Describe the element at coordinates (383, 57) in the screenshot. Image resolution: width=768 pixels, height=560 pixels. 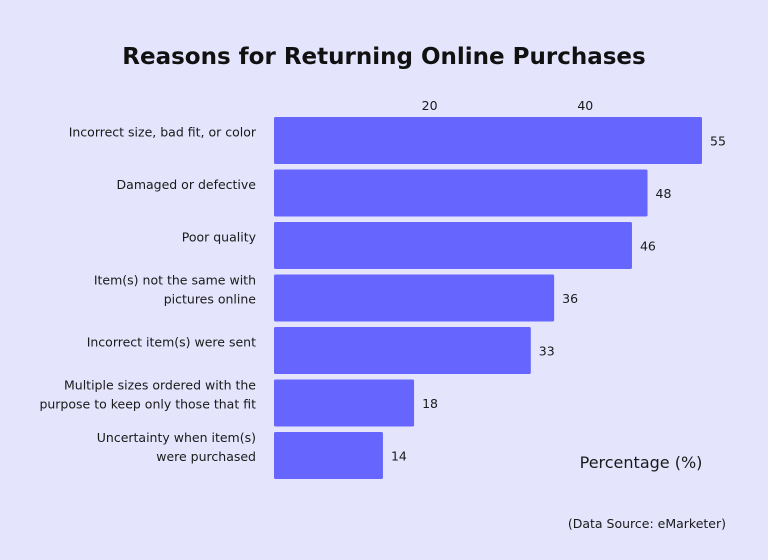
I see `chart-title: Reasons for Returning Online Purchases` at that location.